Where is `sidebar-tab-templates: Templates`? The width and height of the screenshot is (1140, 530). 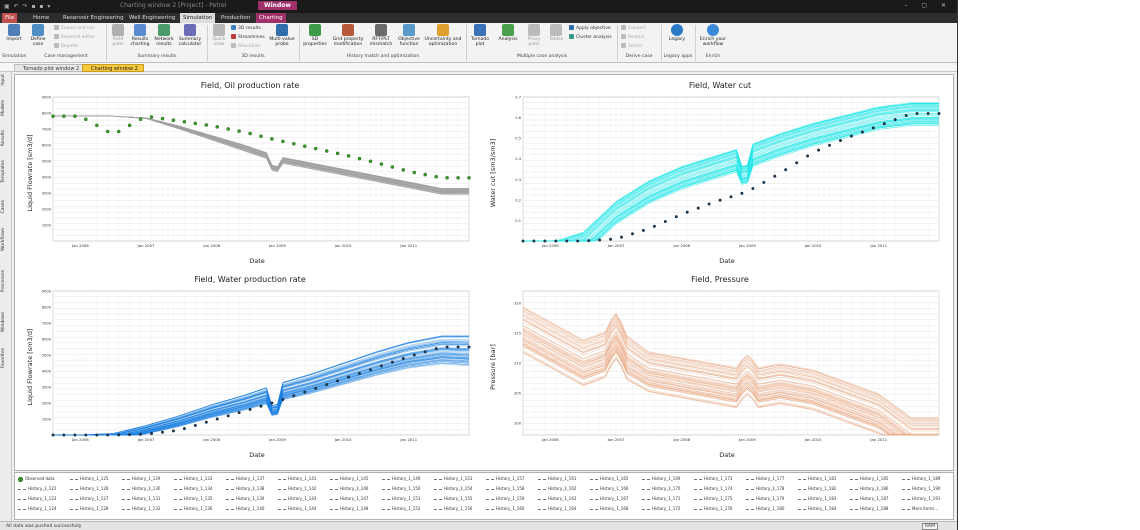 sidebar-tab-templates: Templates is located at coordinates (3, 171).